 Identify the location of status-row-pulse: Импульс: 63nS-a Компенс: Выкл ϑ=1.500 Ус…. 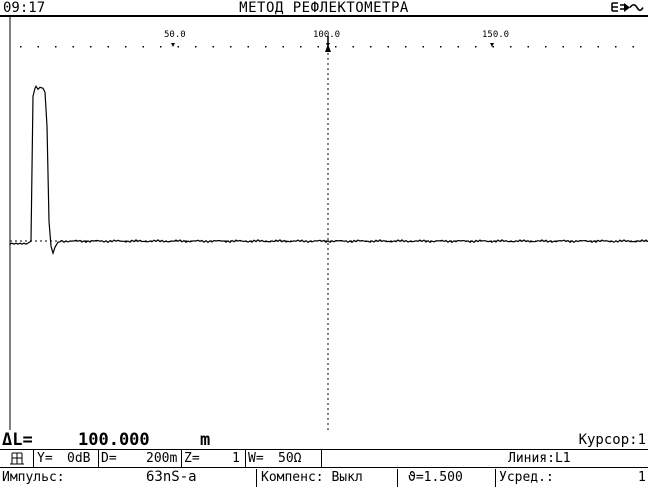
(324, 478).